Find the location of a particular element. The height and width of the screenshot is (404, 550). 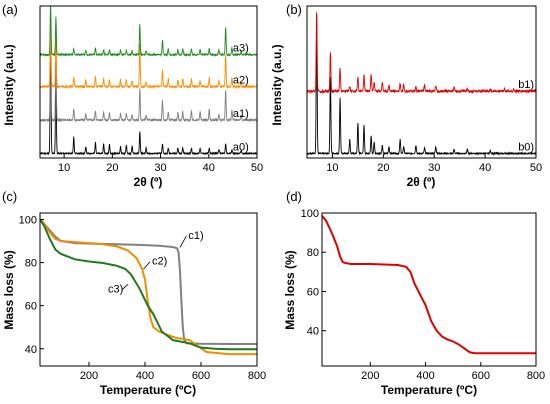

series-a0 is located at coordinates (148, 86).